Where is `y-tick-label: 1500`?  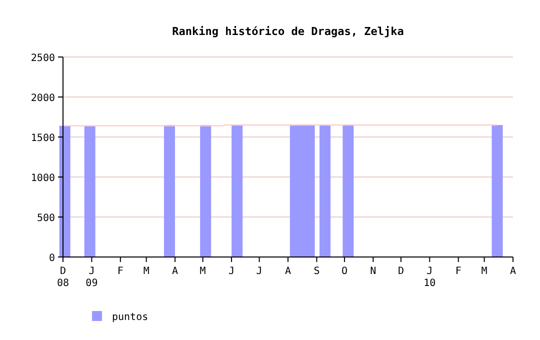 y-tick-label: 1500 is located at coordinates (42, 138).